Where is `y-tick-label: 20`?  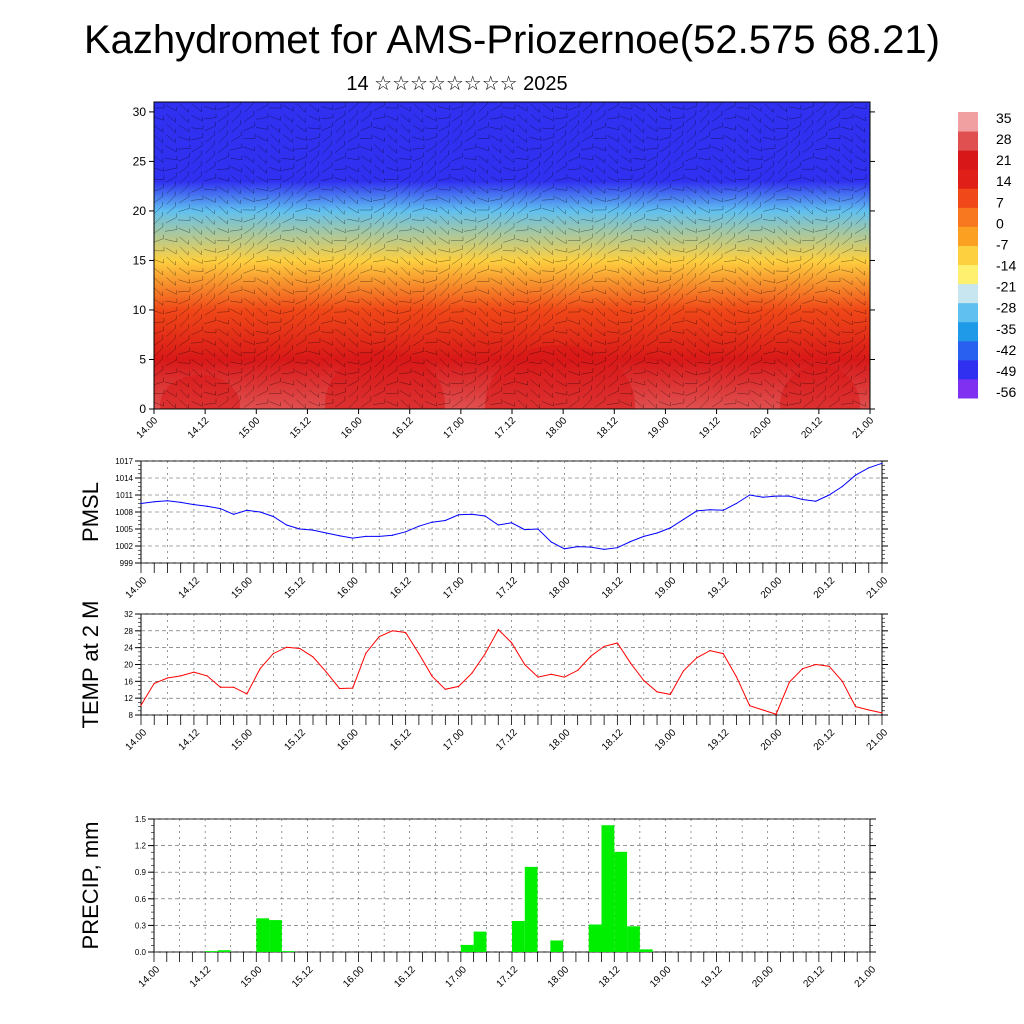 y-tick-label: 20 is located at coordinates (128, 665).